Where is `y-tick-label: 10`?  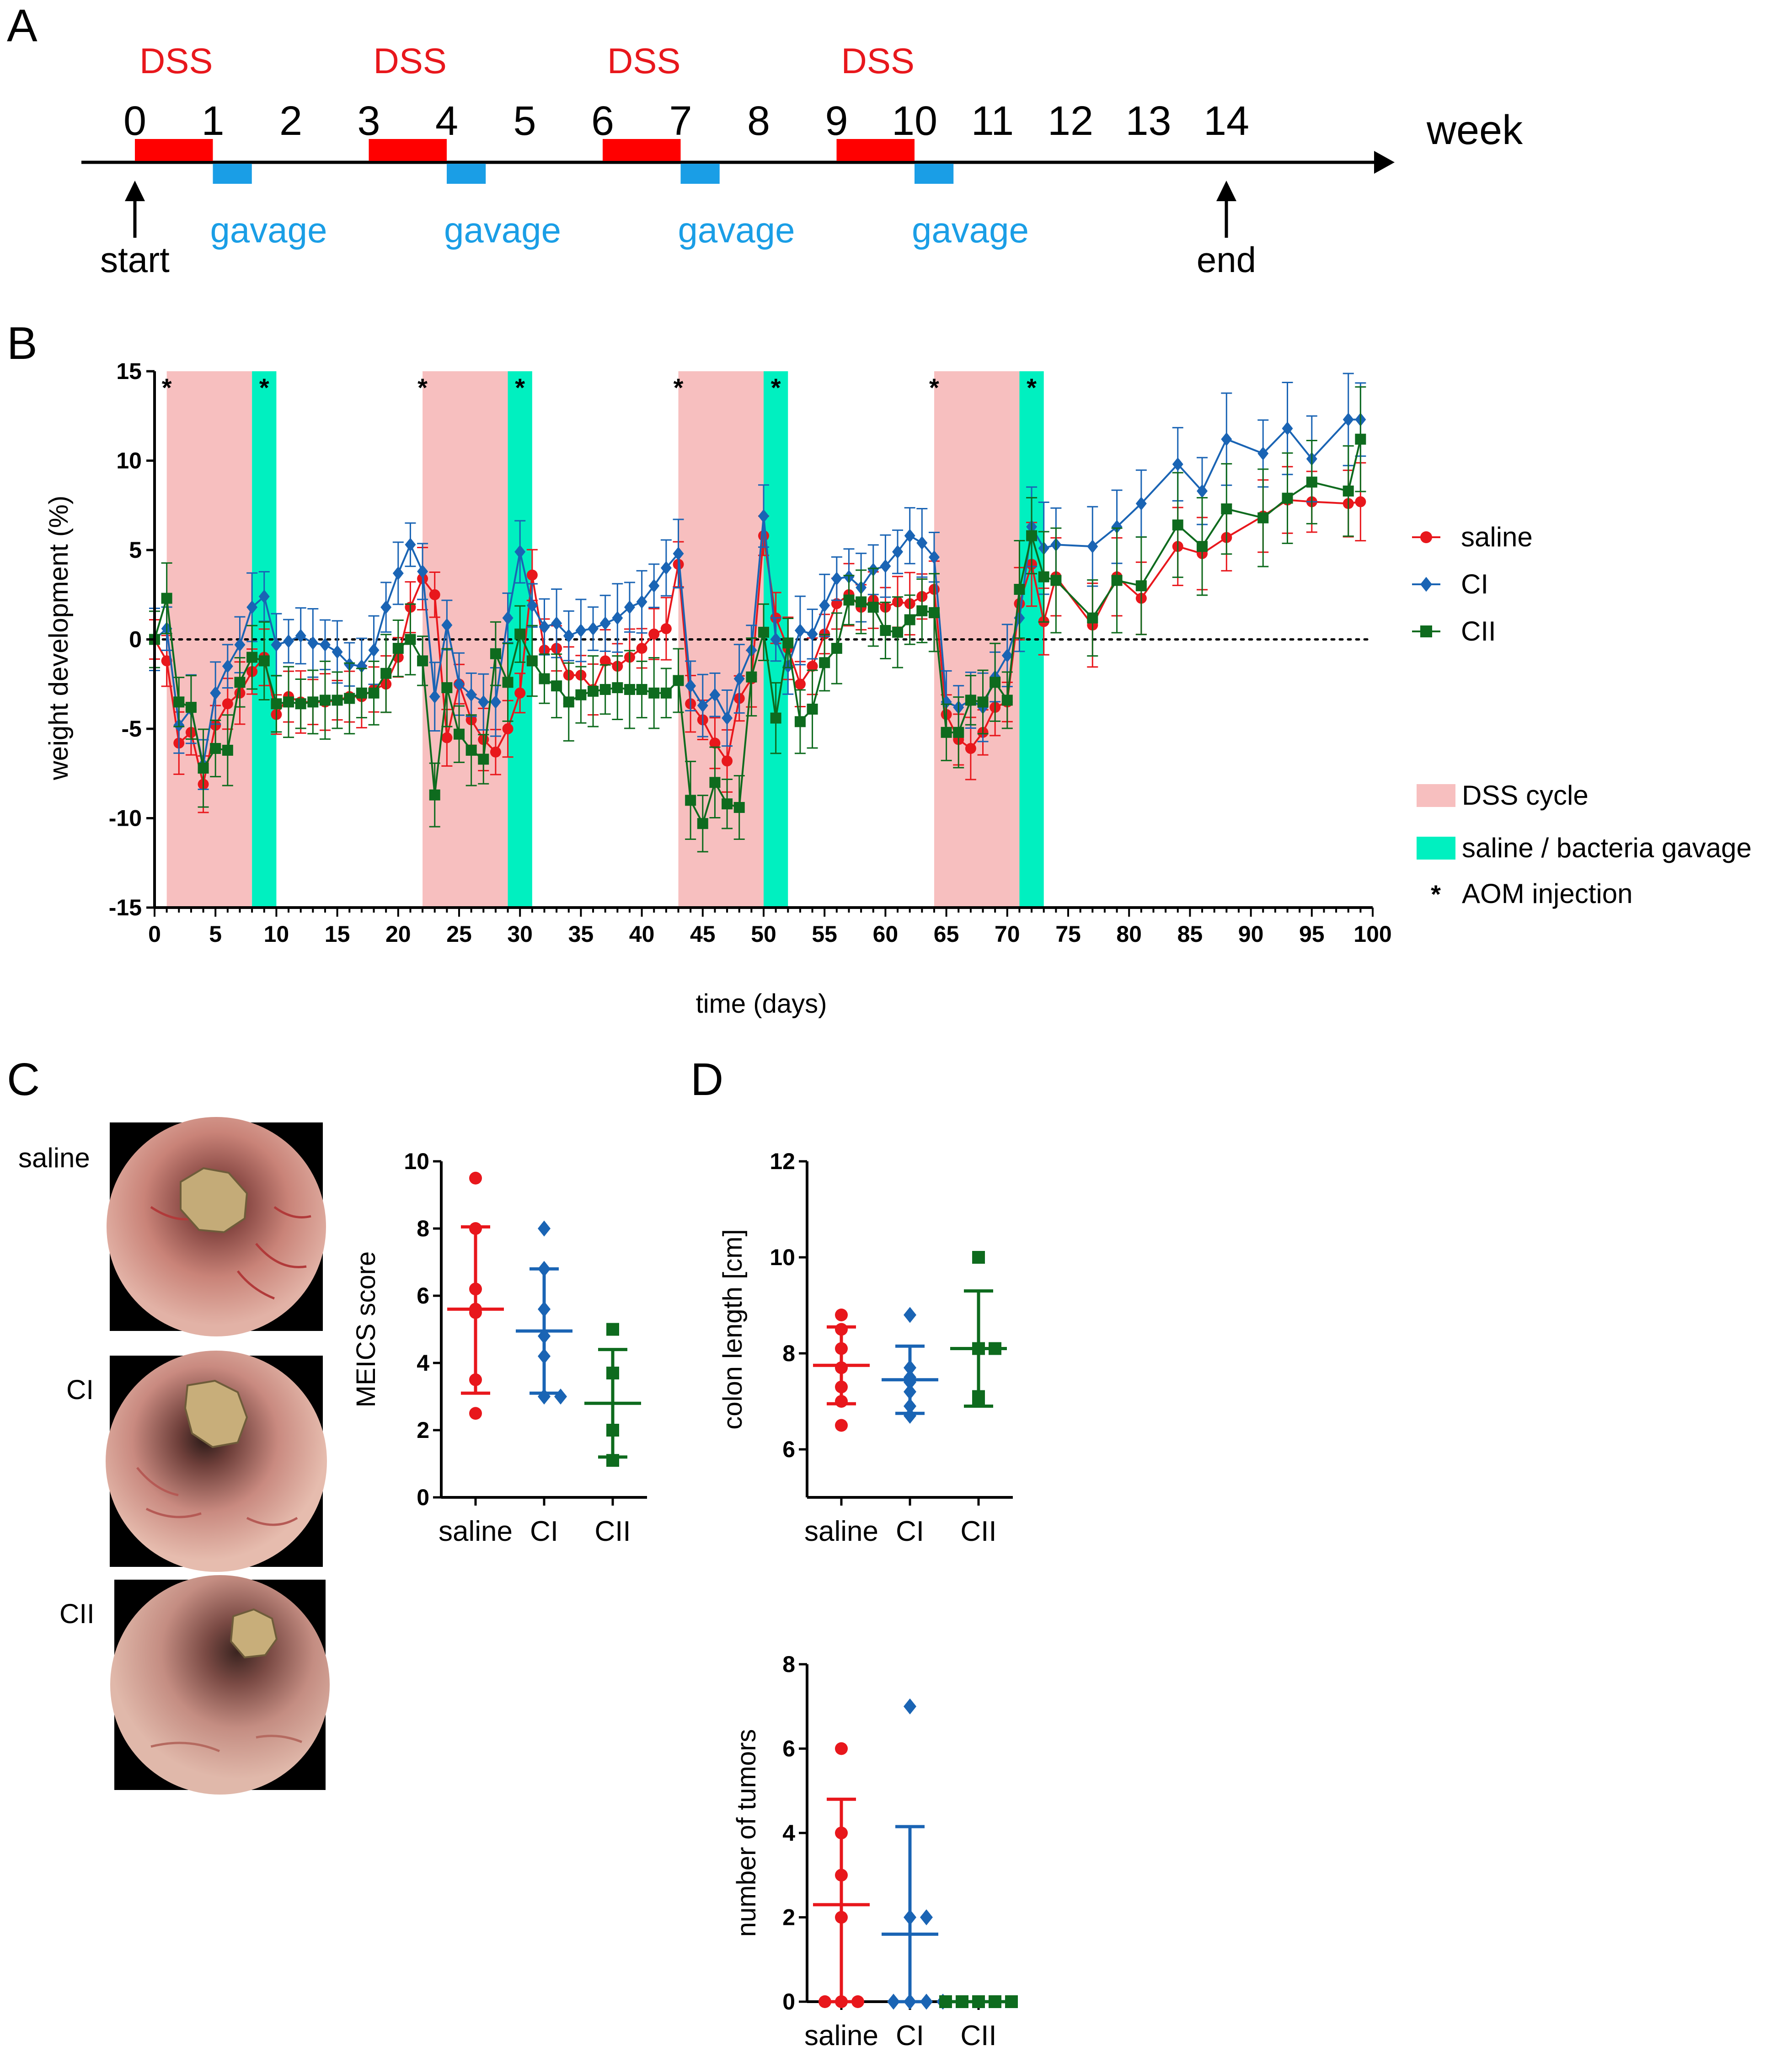
y-tick-label: 10 is located at coordinates (783, 1257).